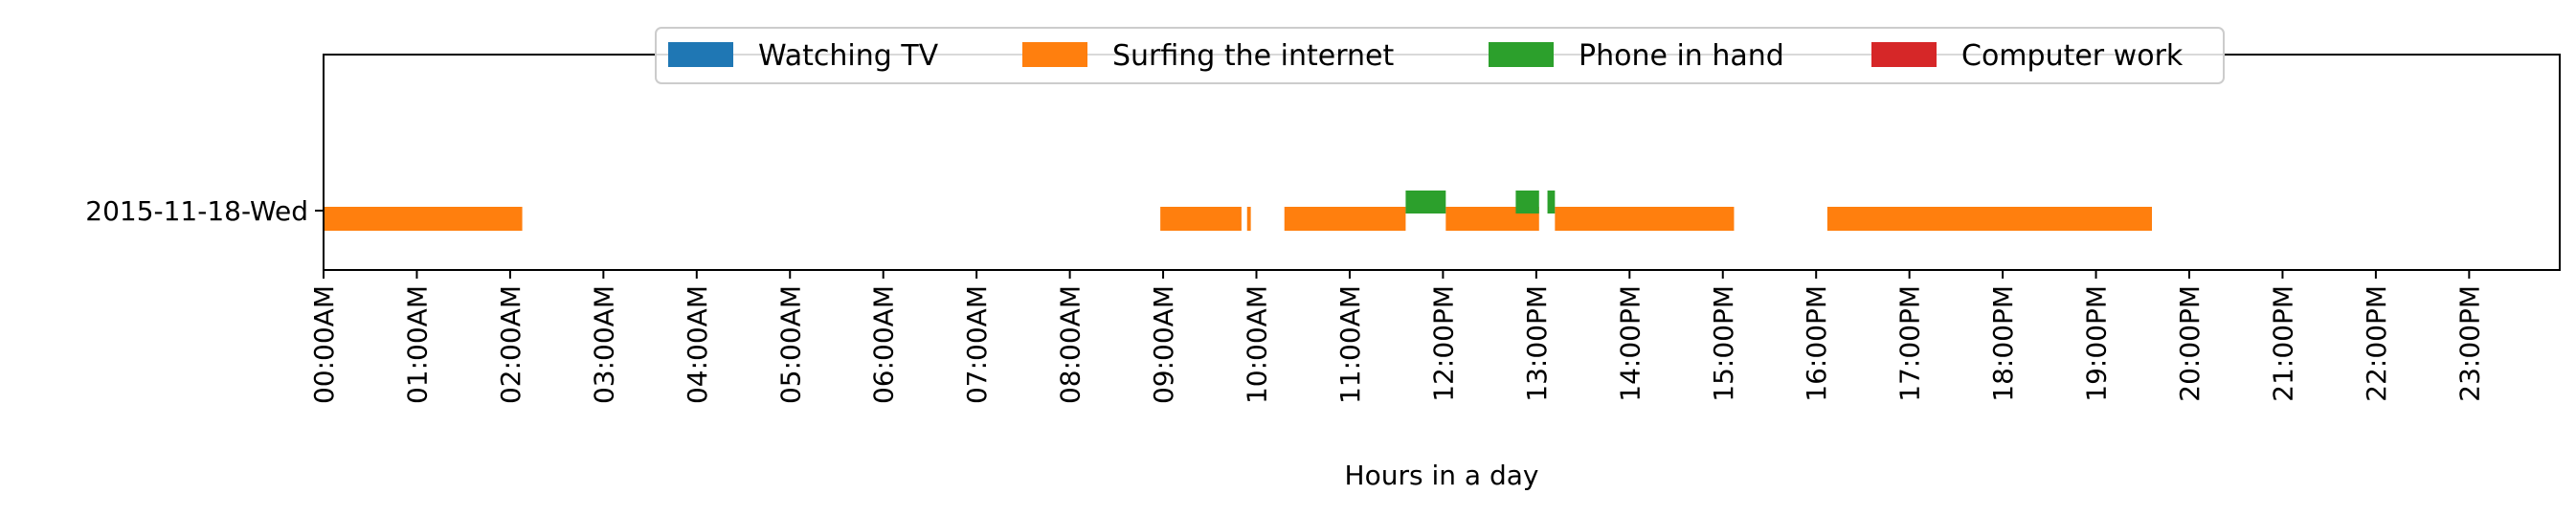  I want to click on x-tick-label: 15:00PM, so click(1724, 343).